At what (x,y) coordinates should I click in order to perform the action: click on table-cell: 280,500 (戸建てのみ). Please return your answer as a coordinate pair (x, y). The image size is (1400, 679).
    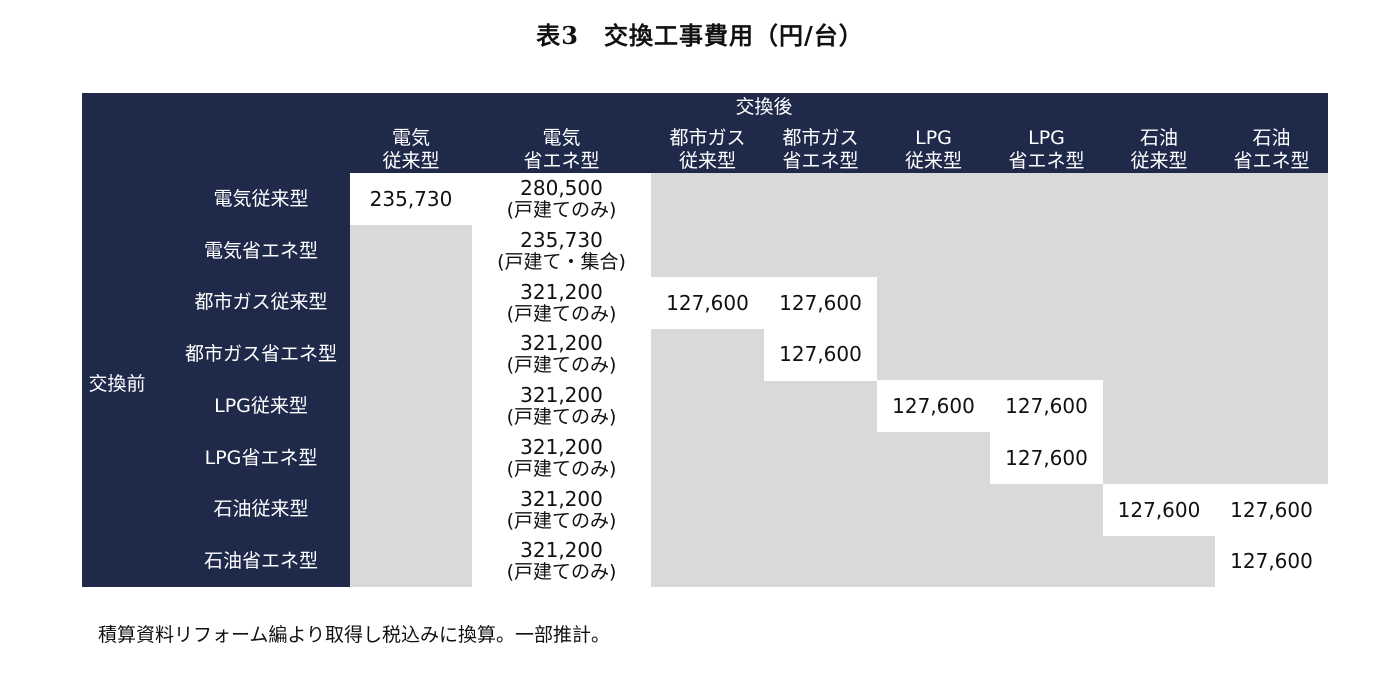
    Looking at the image, I should click on (561, 199).